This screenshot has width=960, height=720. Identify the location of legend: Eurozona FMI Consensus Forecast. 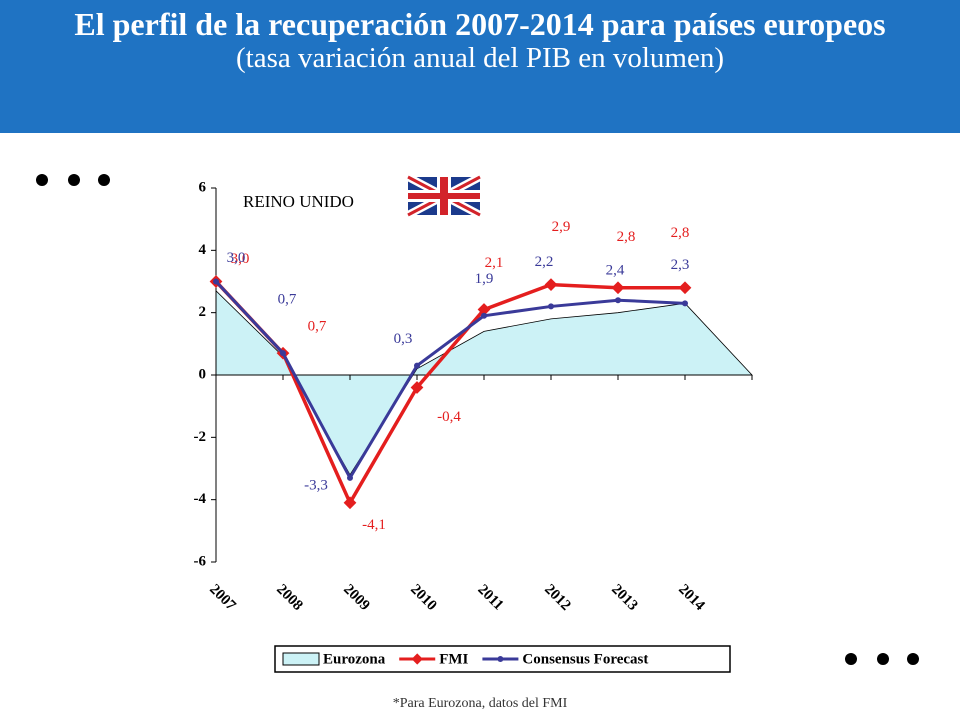
(502, 659).